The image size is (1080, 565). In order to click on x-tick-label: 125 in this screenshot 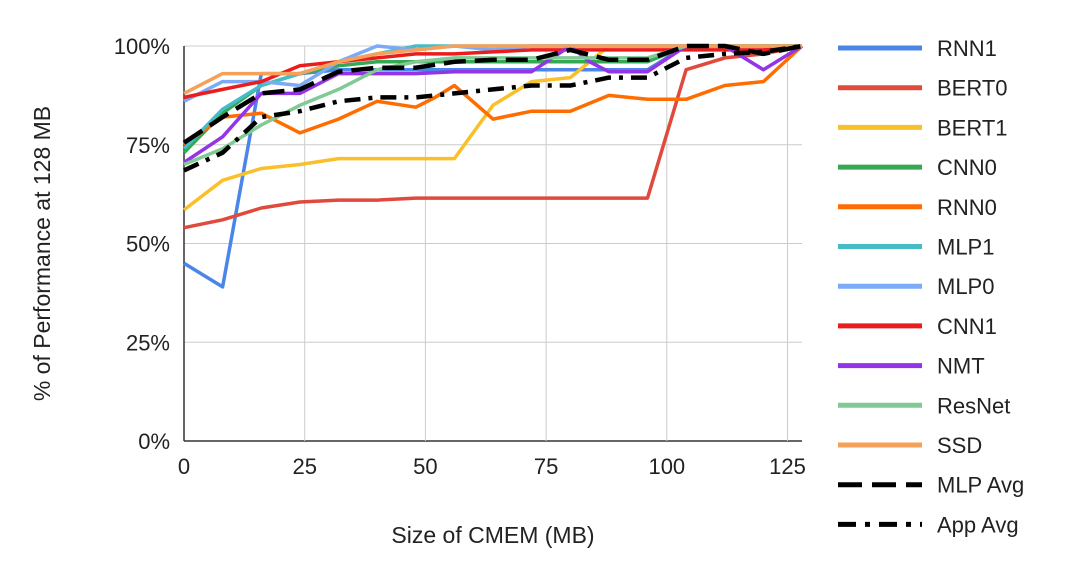, I will do `click(787, 466)`.